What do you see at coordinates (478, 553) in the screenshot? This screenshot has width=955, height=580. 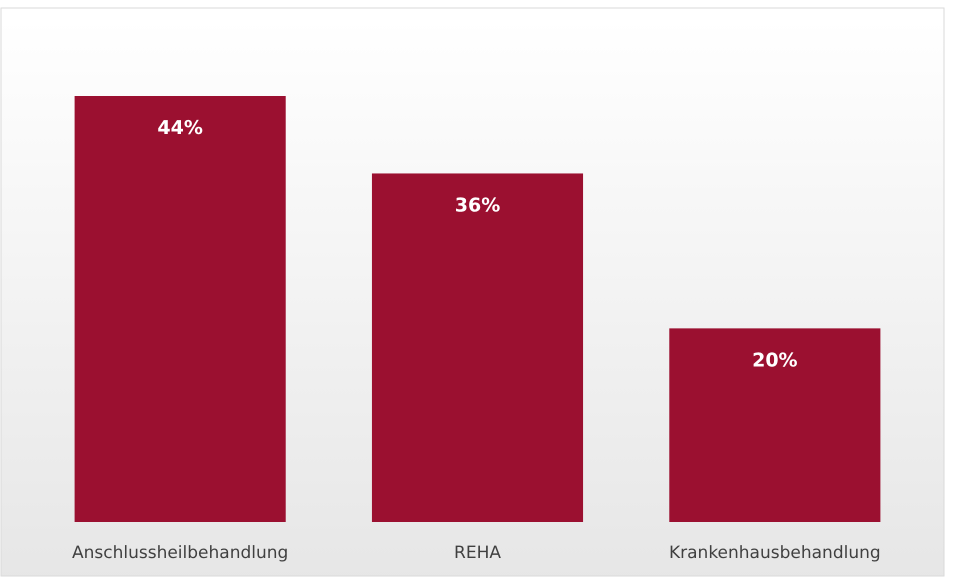 I see `x-tick-label: REHA` at bounding box center [478, 553].